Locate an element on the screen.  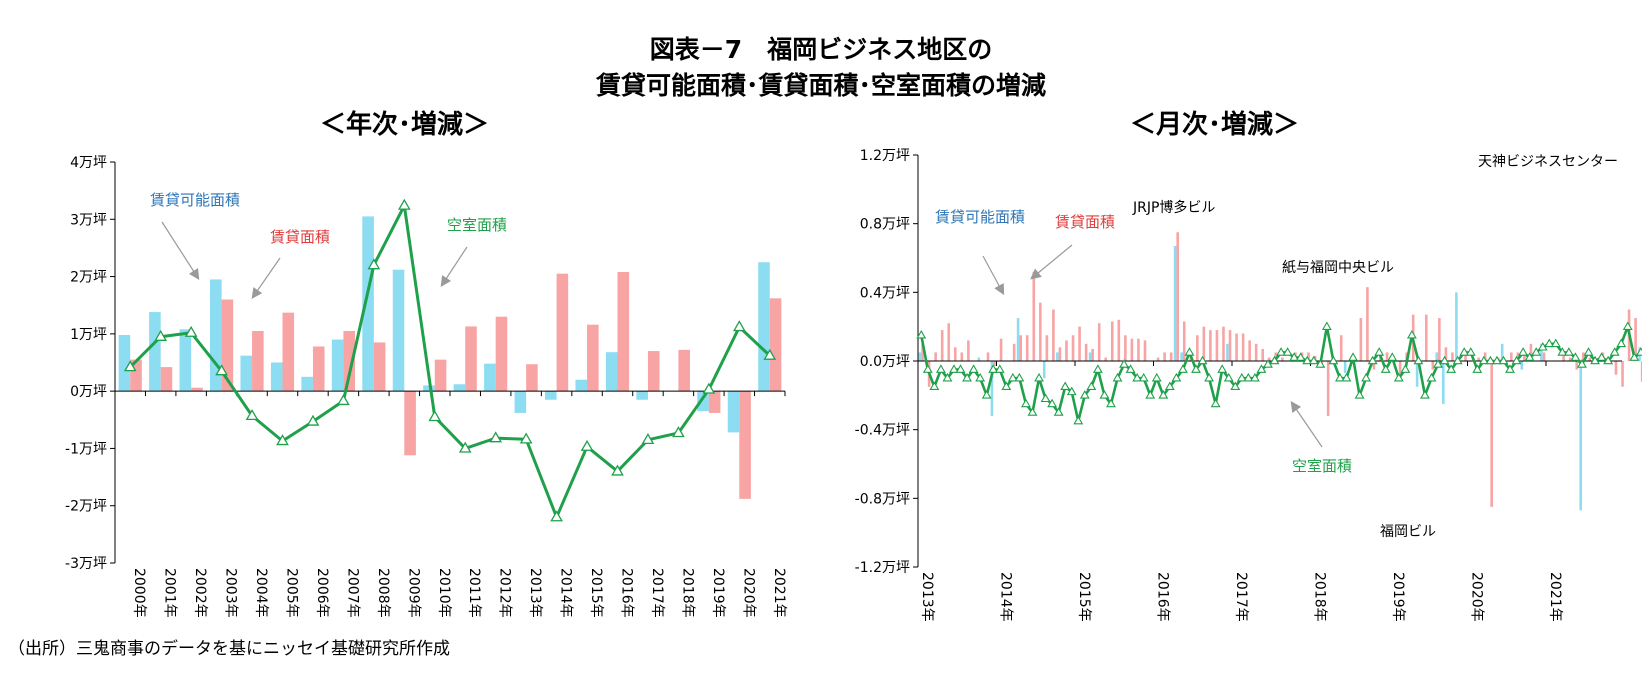
right-annotation-fukuoka-building: 福岡ビル is located at coordinates (1408, 532).